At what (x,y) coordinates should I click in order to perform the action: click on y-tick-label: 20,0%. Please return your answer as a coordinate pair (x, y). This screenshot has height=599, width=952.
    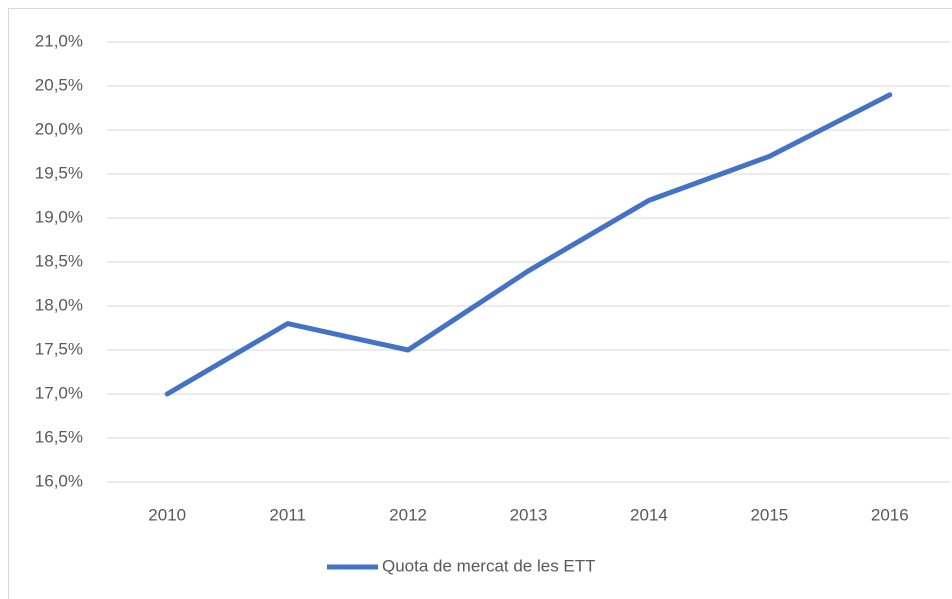
    Looking at the image, I should click on (59, 128).